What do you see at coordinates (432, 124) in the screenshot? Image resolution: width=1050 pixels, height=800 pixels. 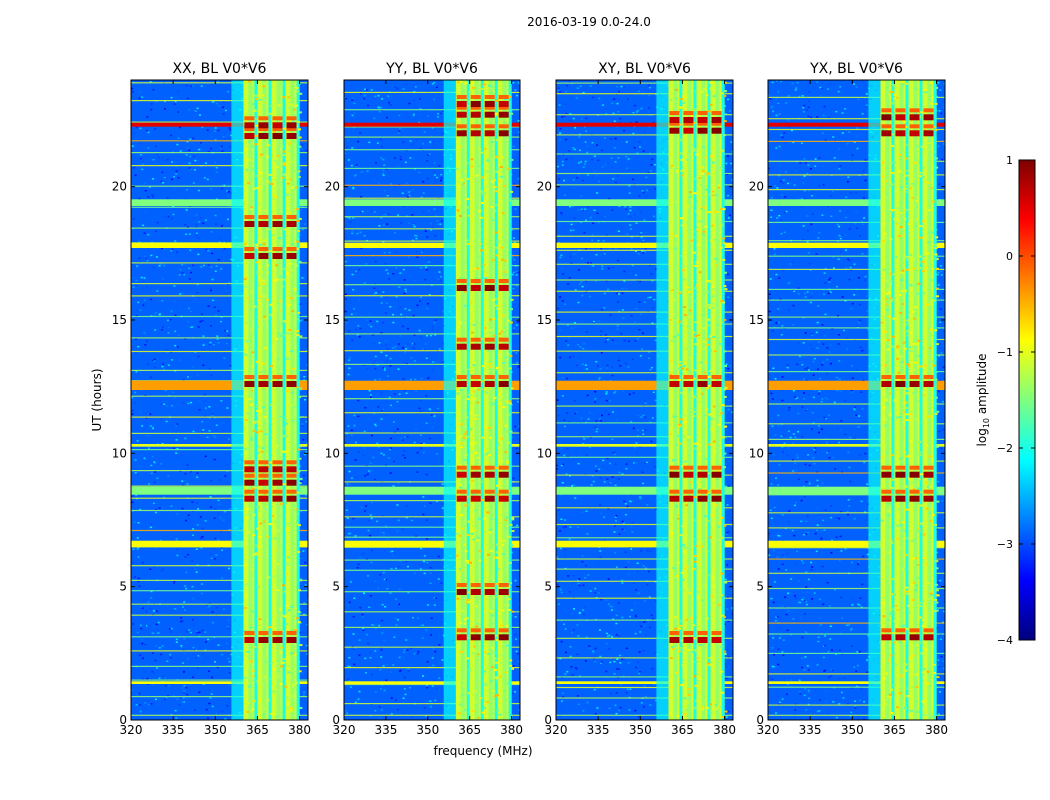 I see `strong-rfi-line` at bounding box center [432, 124].